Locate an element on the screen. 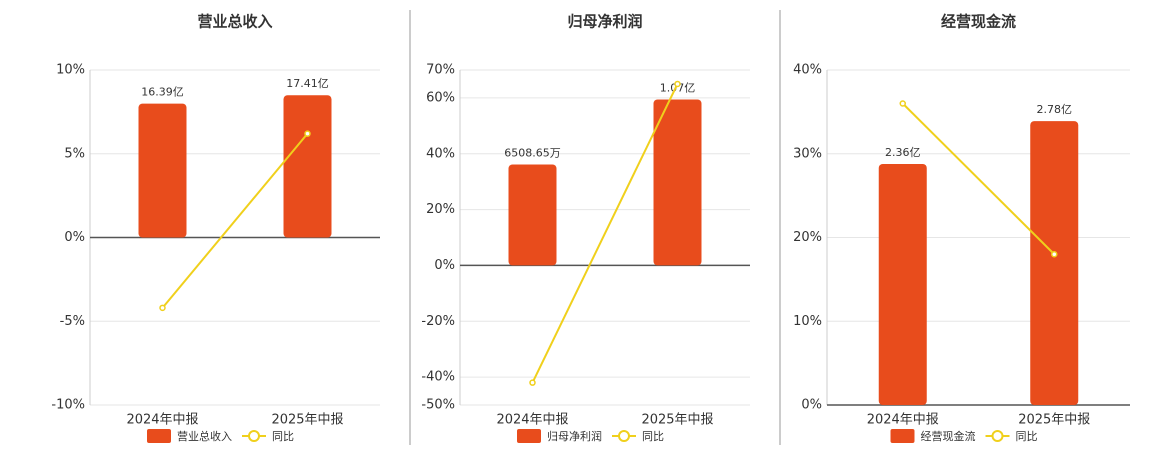 The width and height of the screenshot is (1160, 454). value-label: 2.78亿 is located at coordinates (1055, 109).